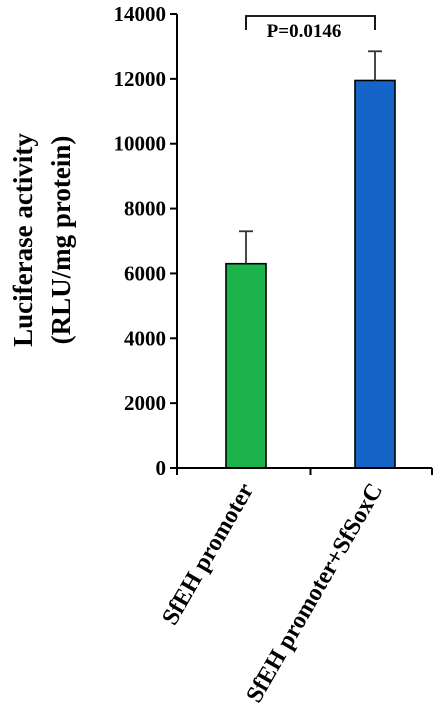 The width and height of the screenshot is (443, 711). Describe the element at coordinates (145, 338) in the screenshot. I see `y-tick-label: 4000` at that location.